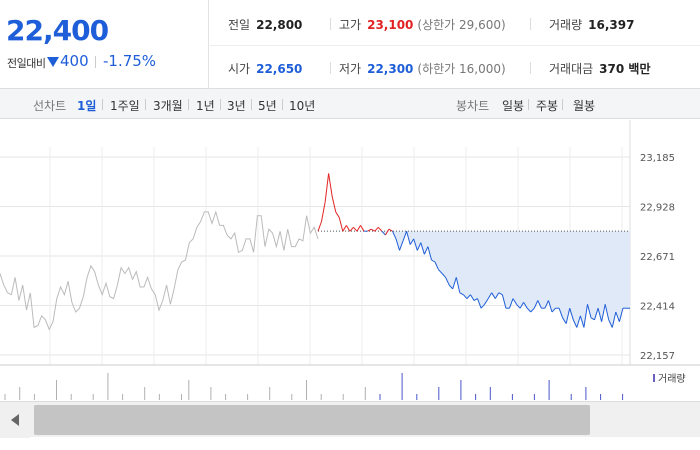 The width and height of the screenshot is (700, 450). I want to click on tab-1w: 1주일, so click(125, 106).